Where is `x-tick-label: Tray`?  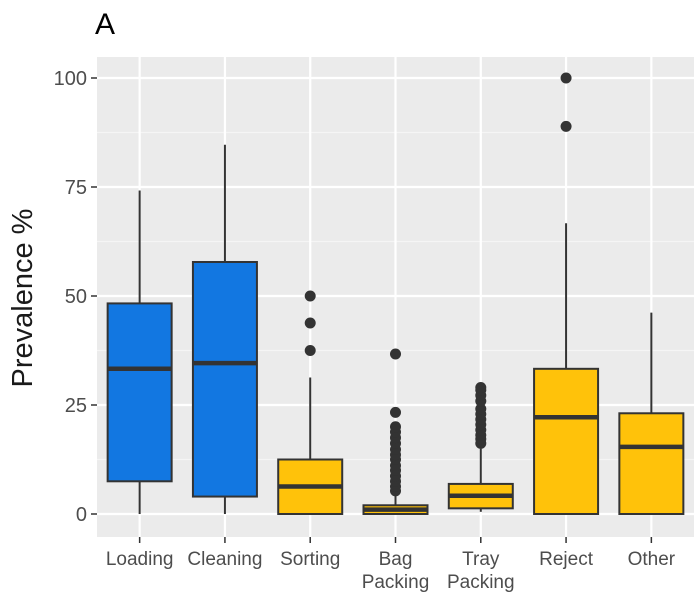
x-tick-label: Tray is located at coordinates (481, 559).